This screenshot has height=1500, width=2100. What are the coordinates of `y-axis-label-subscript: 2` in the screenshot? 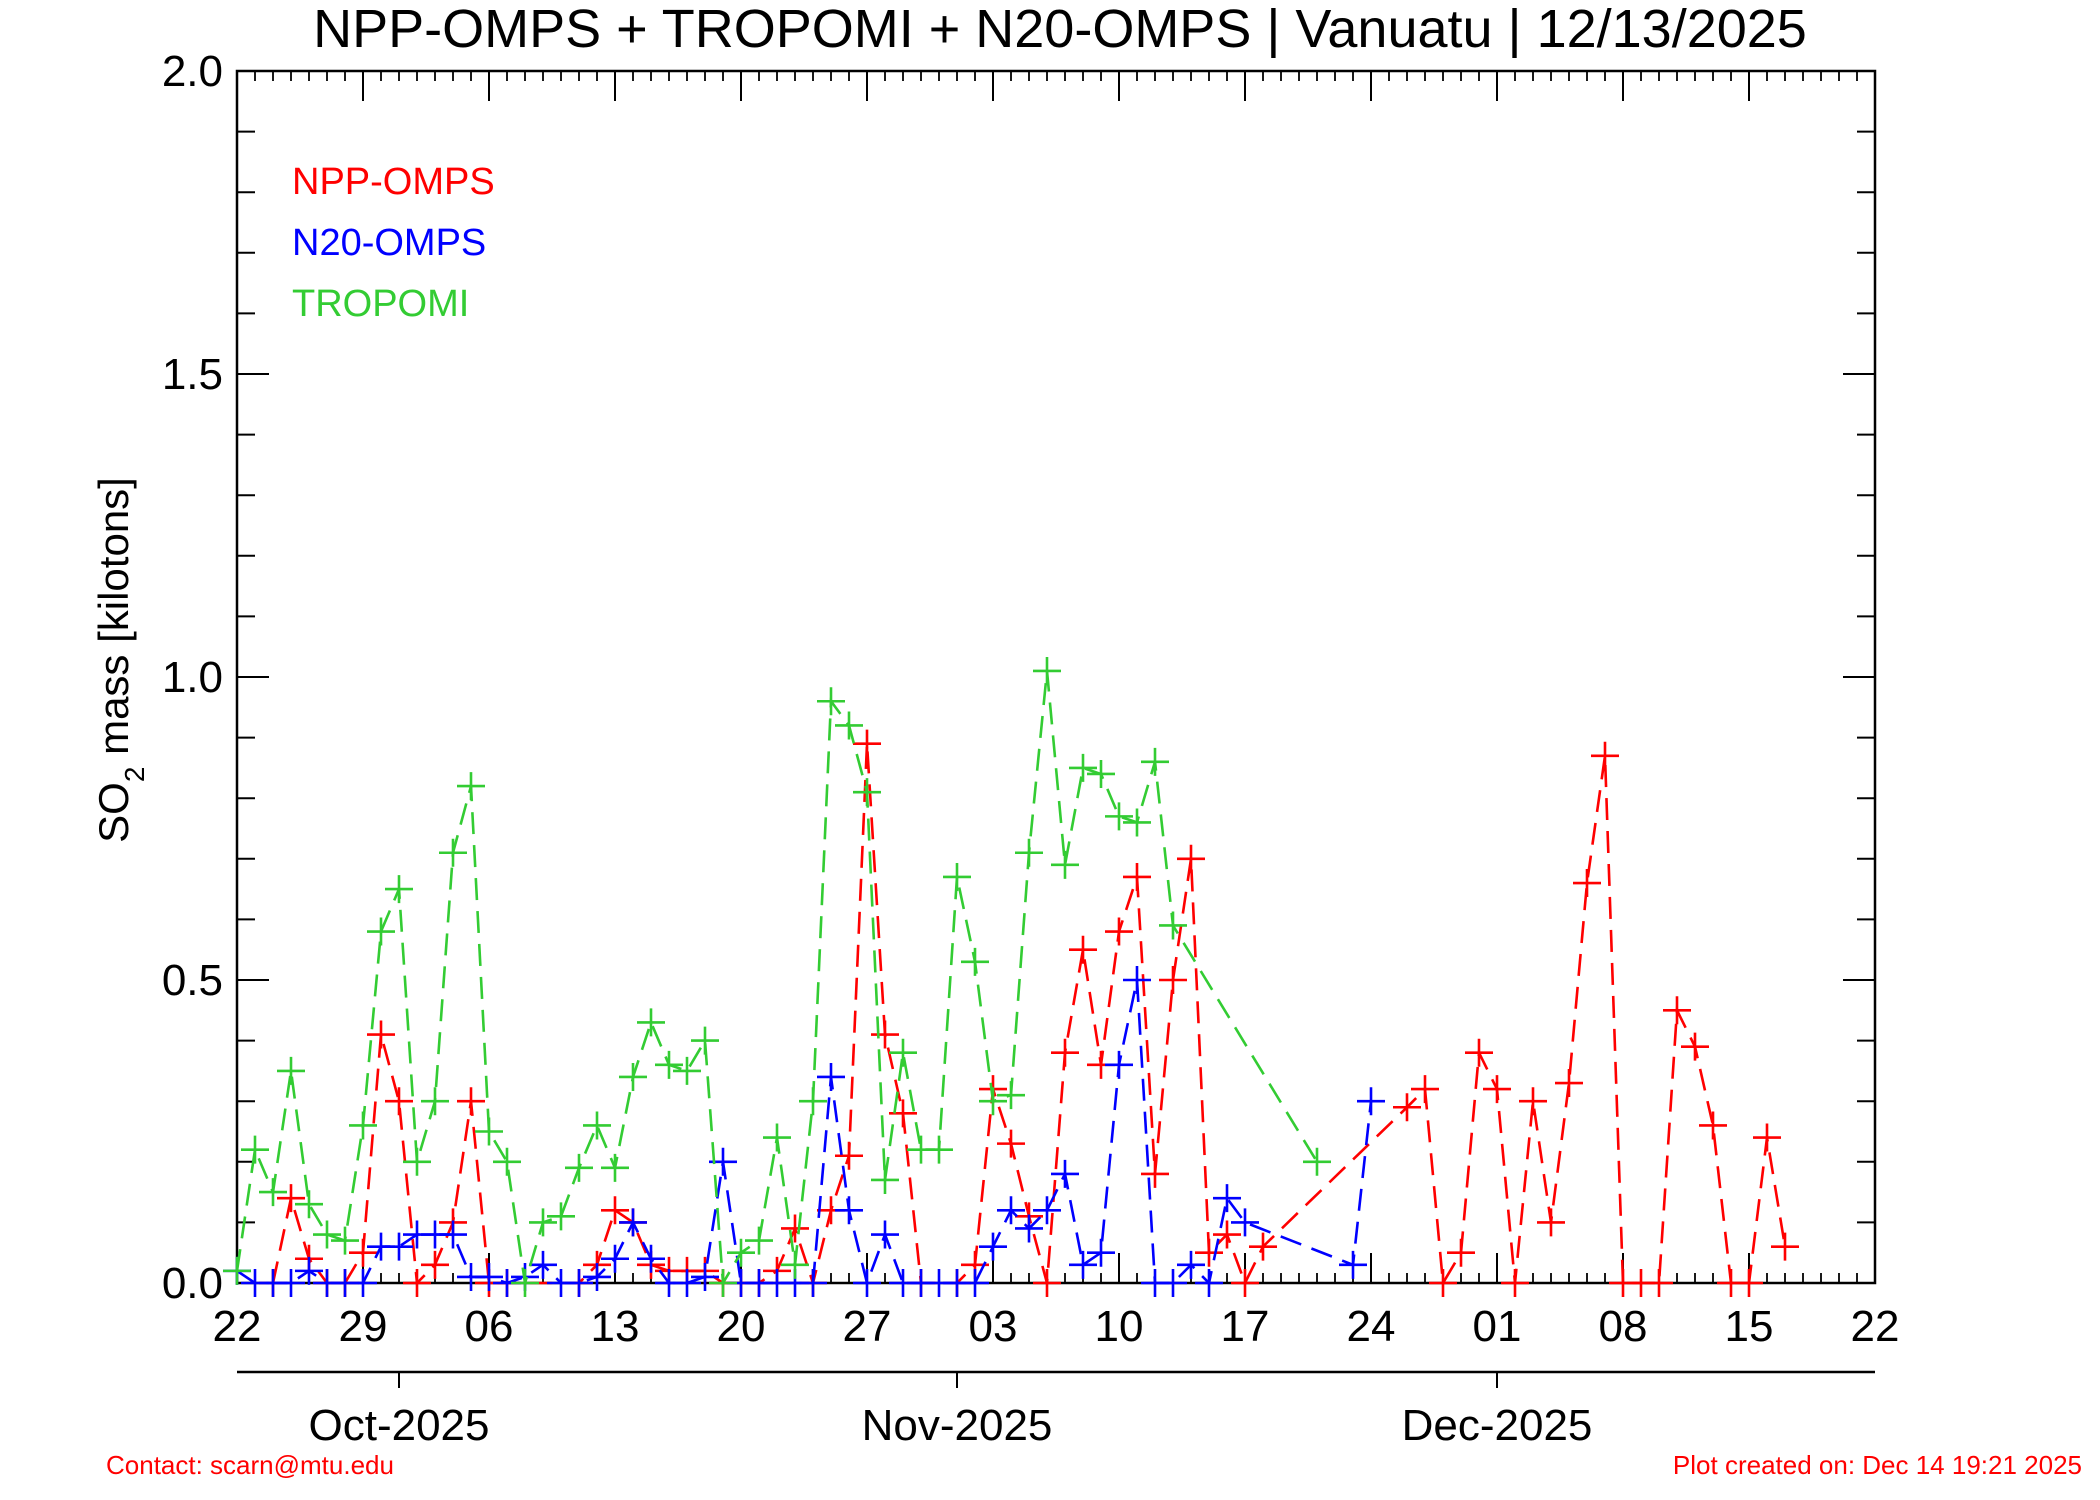 It's located at (134, 775).